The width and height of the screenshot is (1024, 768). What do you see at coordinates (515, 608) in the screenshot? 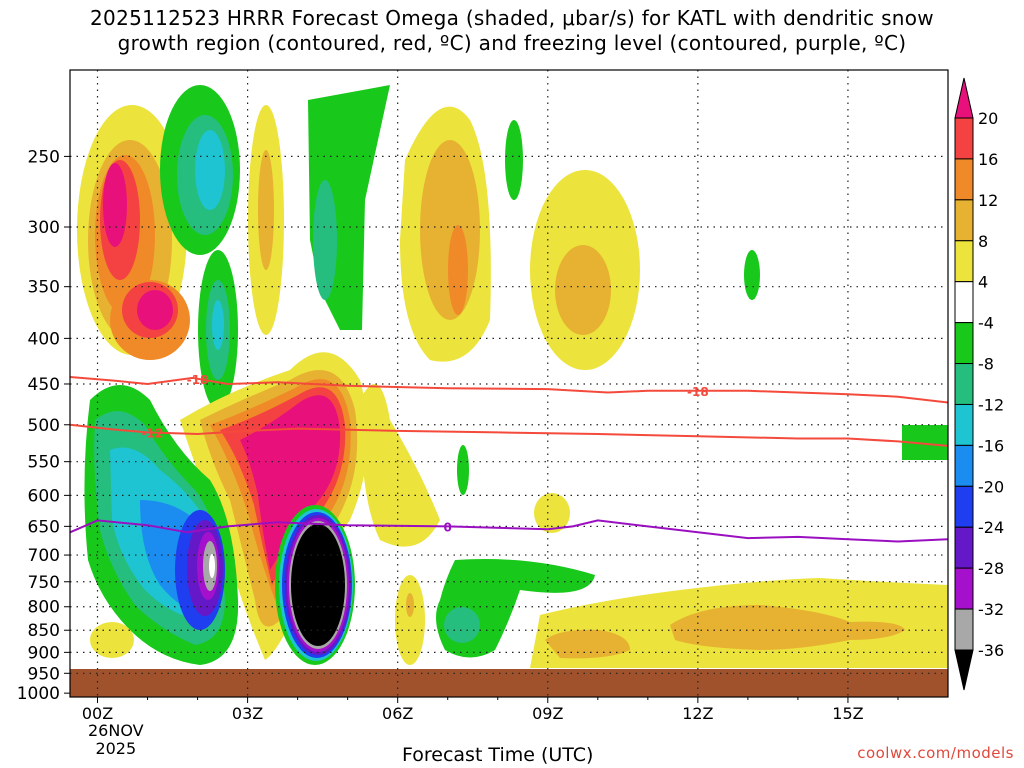
I see `omega-region-07z-lower-negative` at bounding box center [515, 608].